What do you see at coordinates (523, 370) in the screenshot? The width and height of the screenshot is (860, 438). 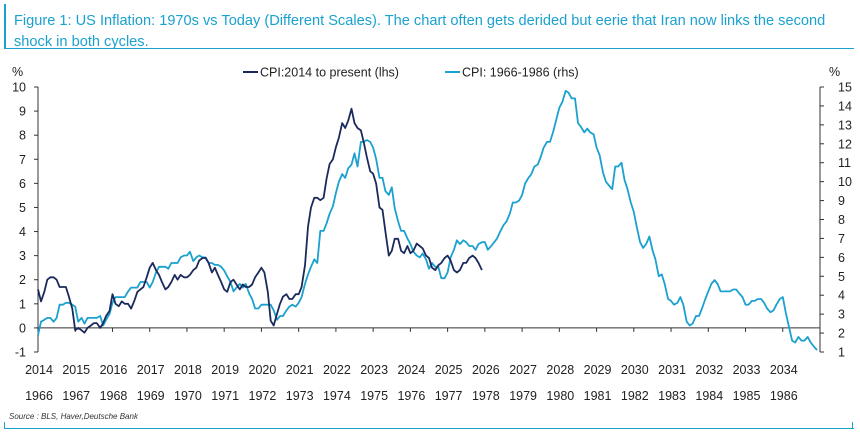 I see `x-top-tick-label: 2027` at bounding box center [523, 370].